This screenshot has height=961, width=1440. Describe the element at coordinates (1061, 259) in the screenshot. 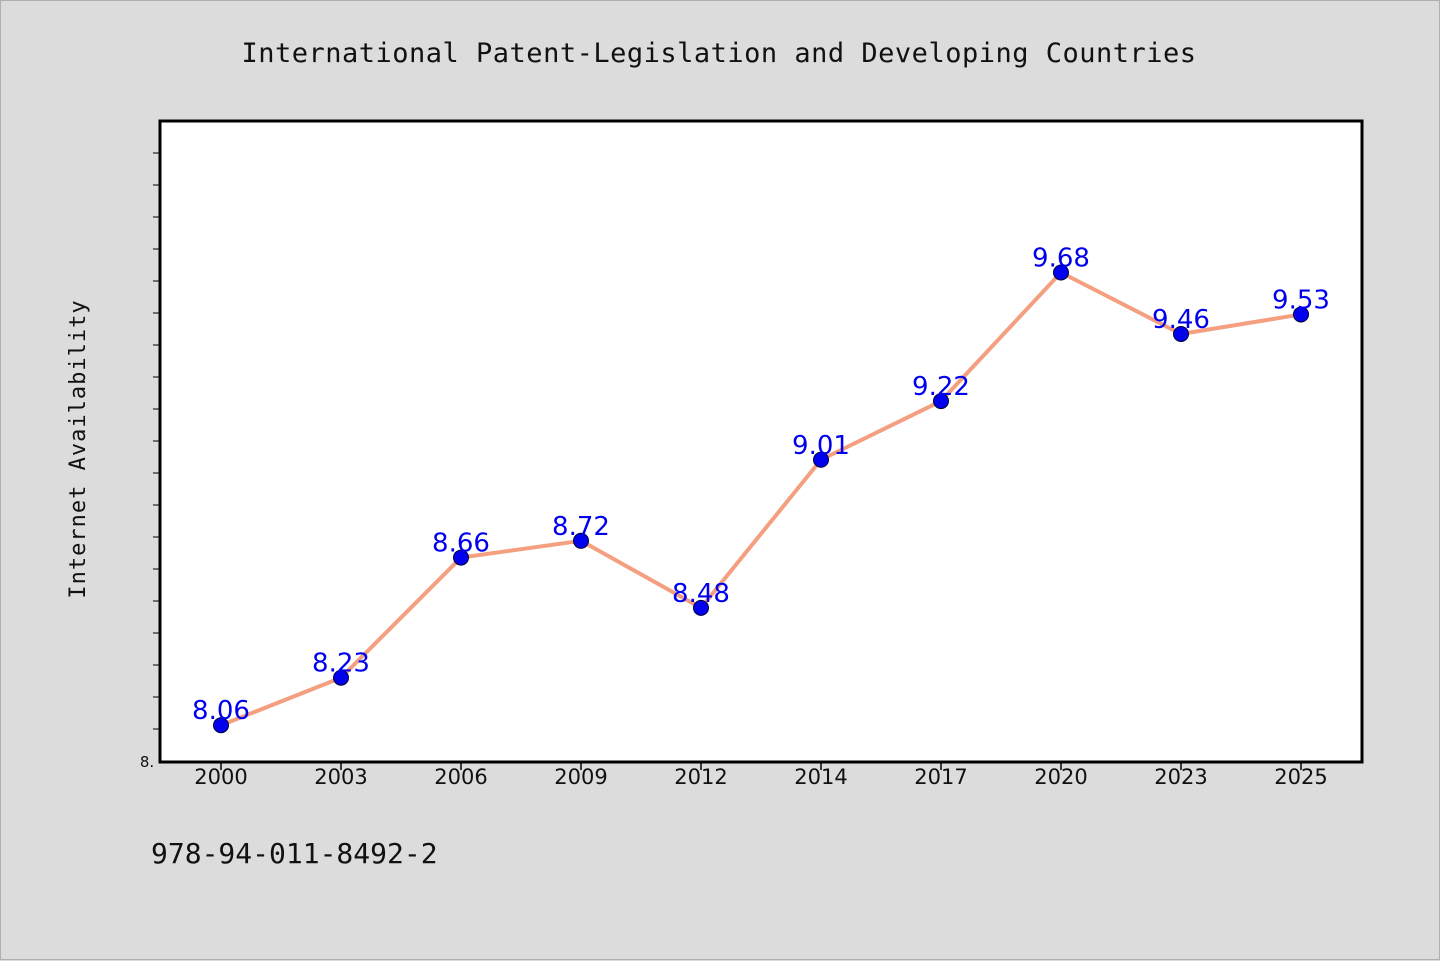

I see `data-label: 9.68` at that location.